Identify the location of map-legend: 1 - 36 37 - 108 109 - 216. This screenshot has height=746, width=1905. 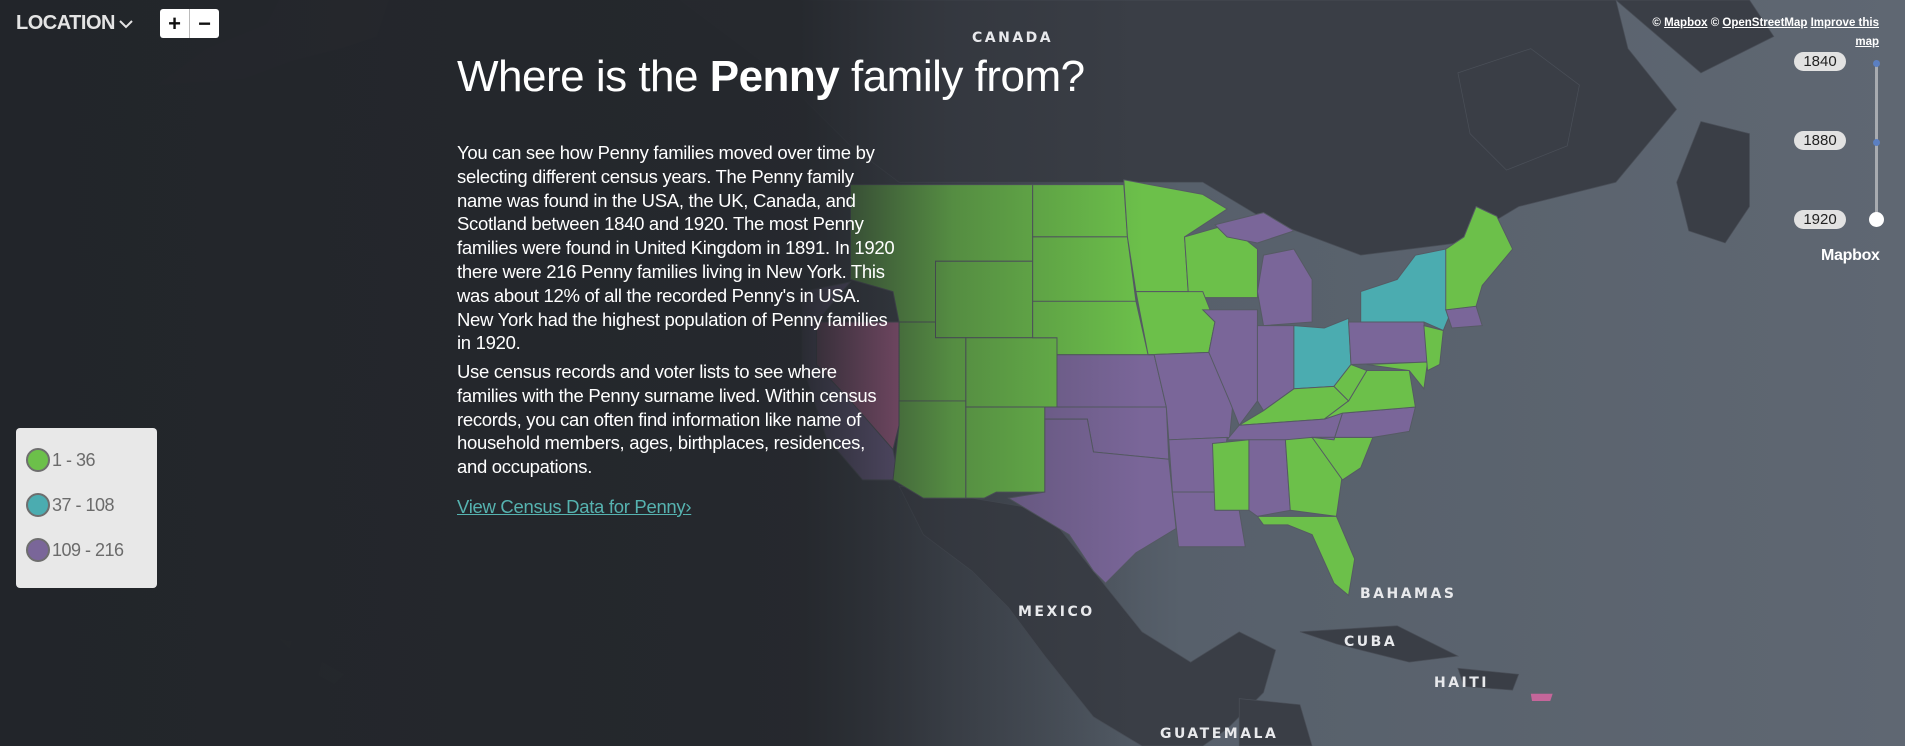
(86, 508).